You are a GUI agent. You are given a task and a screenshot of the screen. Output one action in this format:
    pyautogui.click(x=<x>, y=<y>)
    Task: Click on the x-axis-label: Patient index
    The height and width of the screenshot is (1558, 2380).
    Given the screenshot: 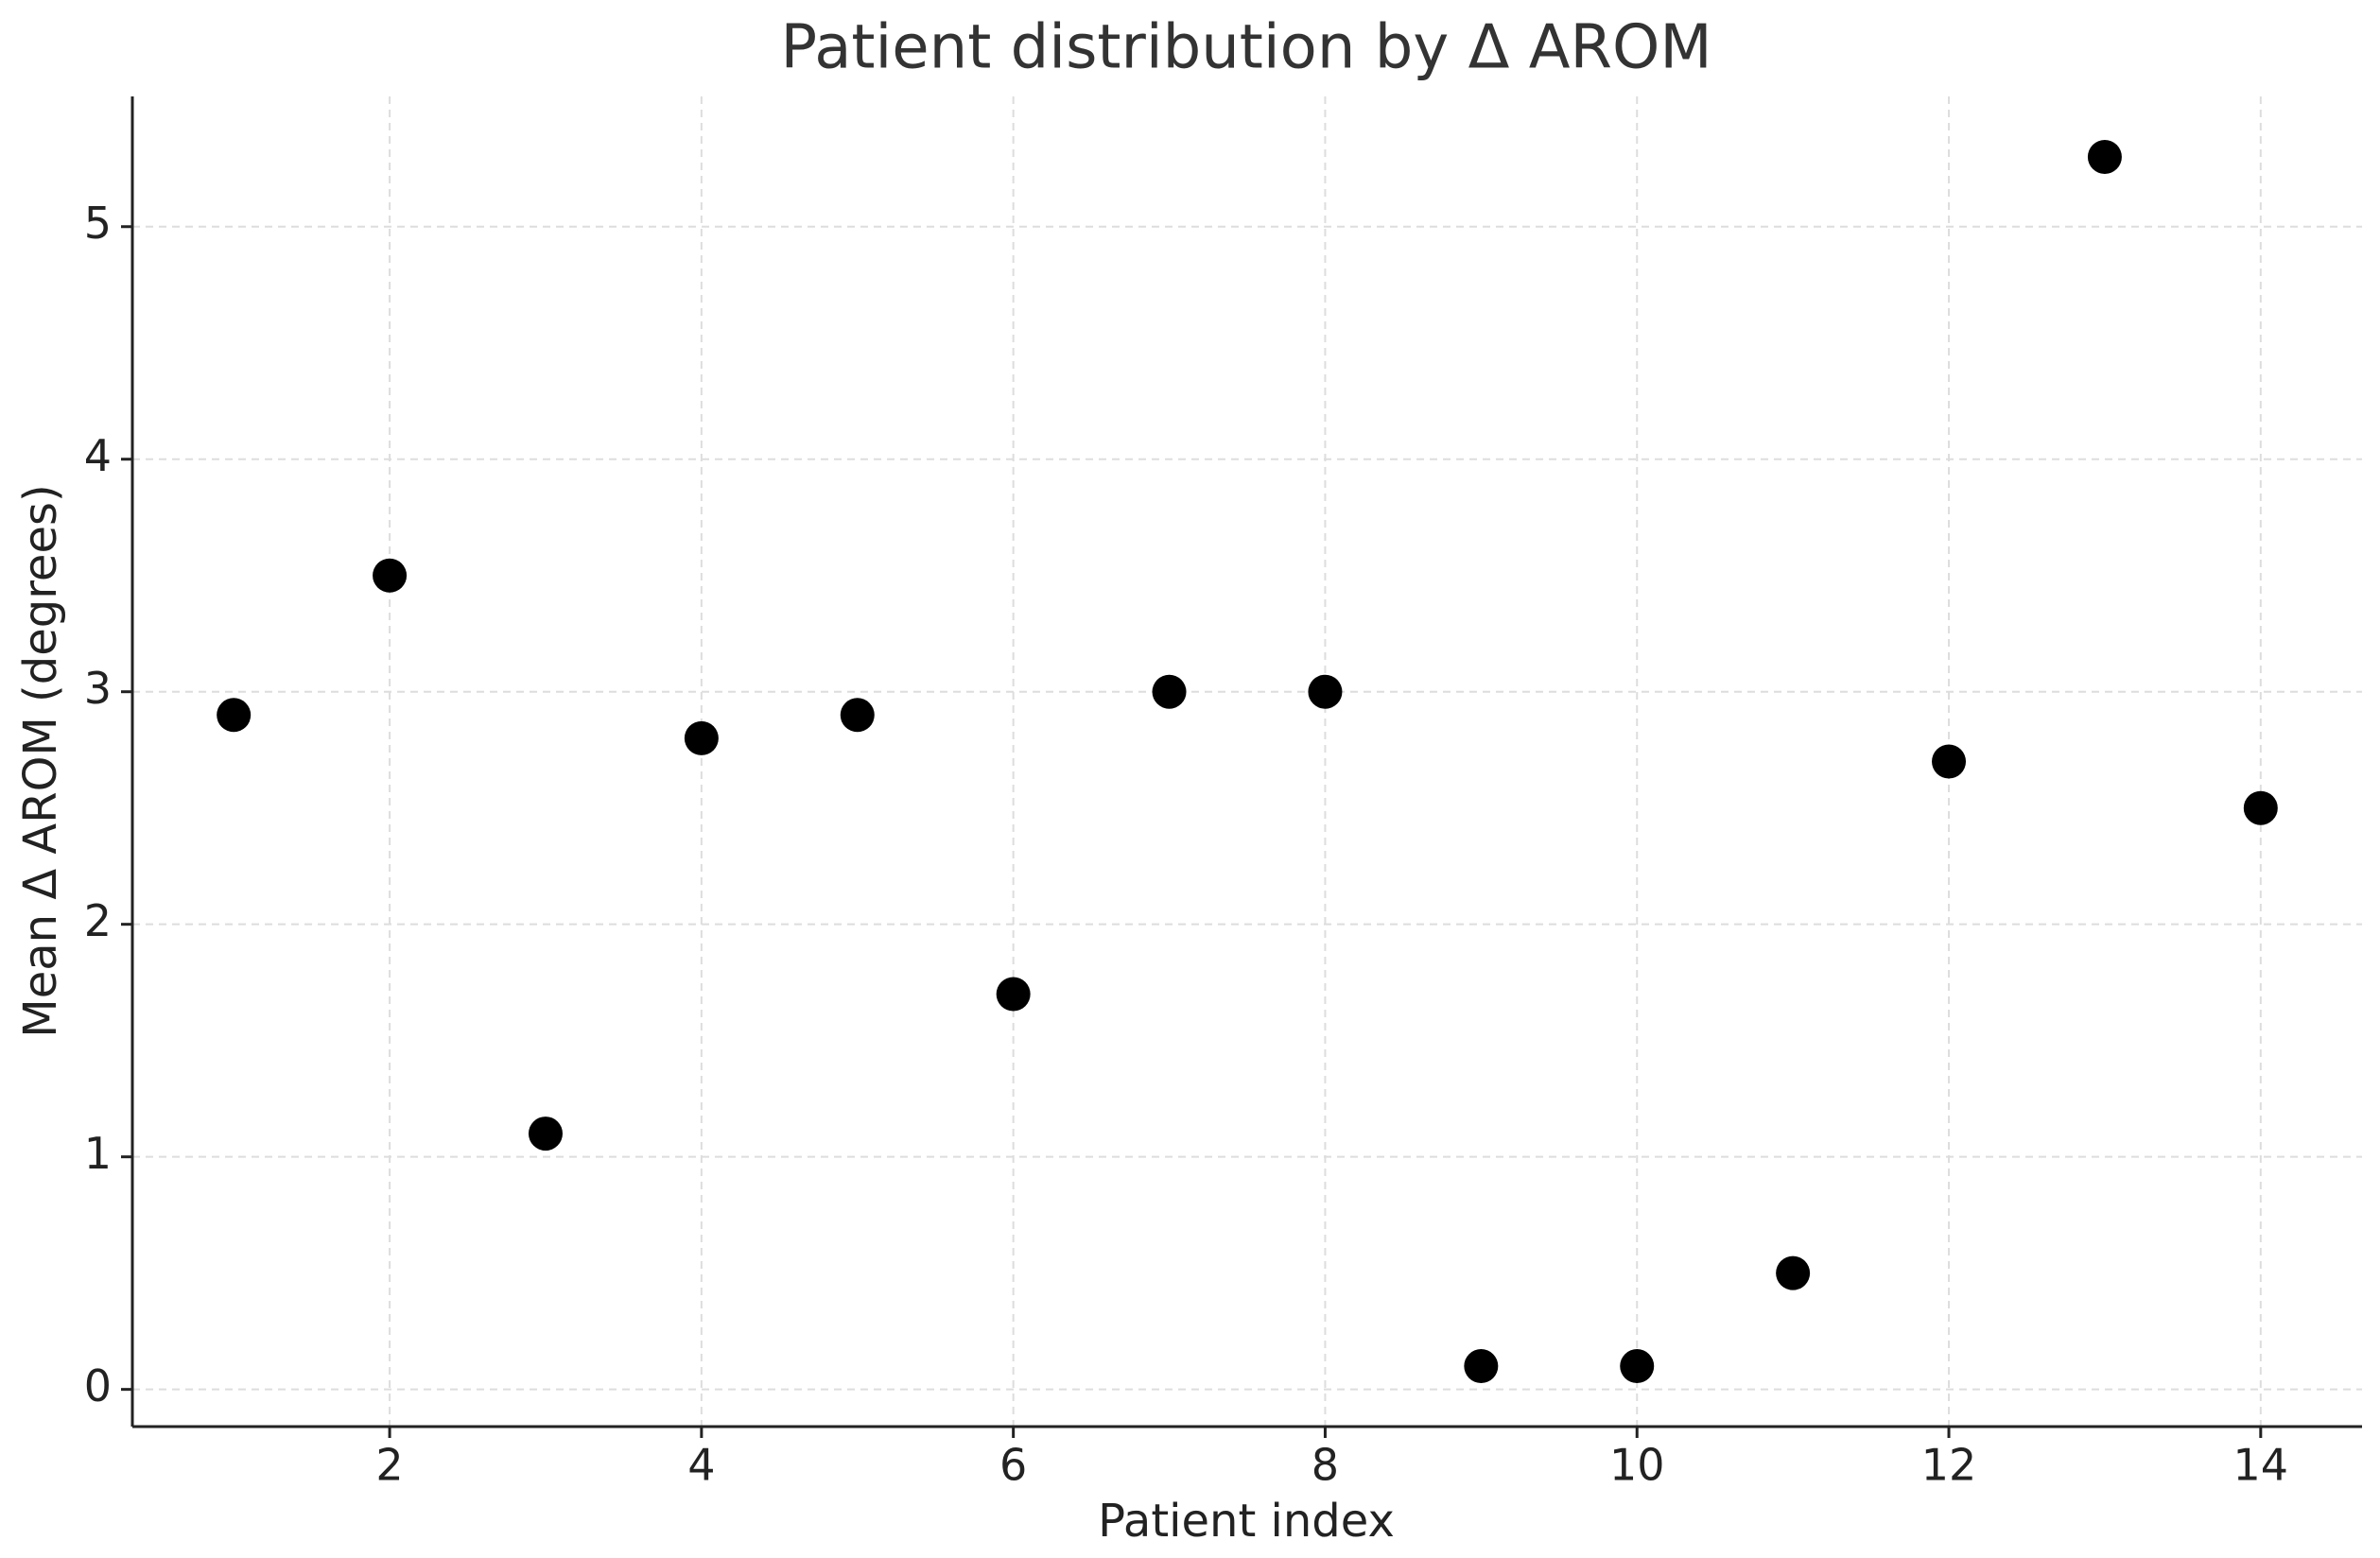 What is the action you would take?
    pyautogui.click(x=1246, y=1521)
    